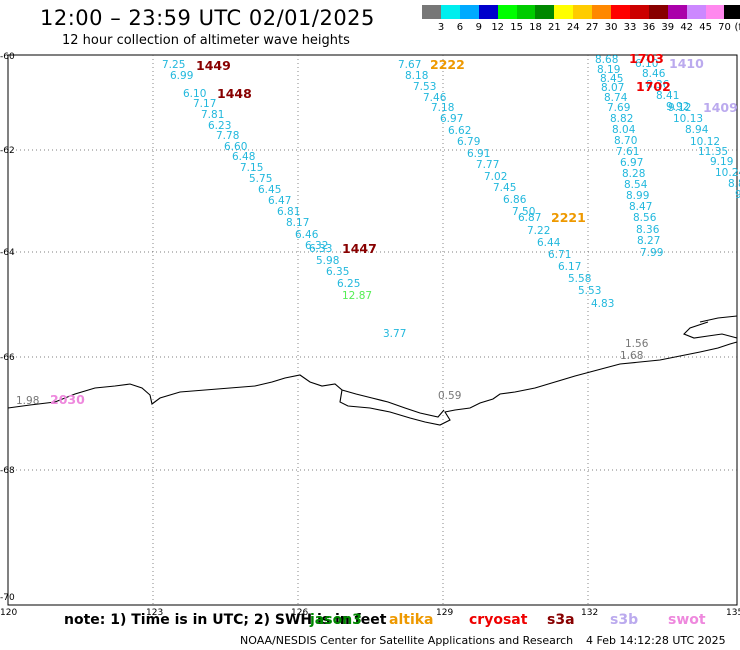  I want to click on longitude-label: 129, so click(444, 613).